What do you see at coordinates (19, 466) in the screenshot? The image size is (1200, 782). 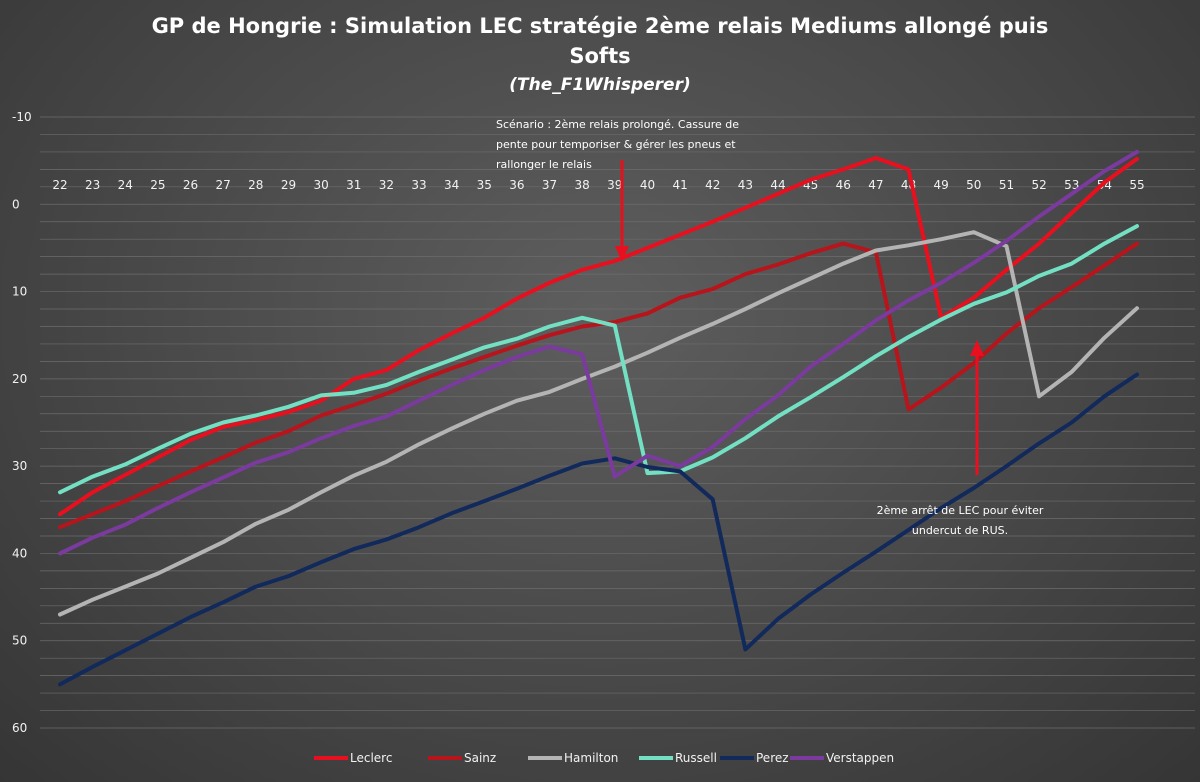 I see `y-tick-label: 30` at bounding box center [19, 466].